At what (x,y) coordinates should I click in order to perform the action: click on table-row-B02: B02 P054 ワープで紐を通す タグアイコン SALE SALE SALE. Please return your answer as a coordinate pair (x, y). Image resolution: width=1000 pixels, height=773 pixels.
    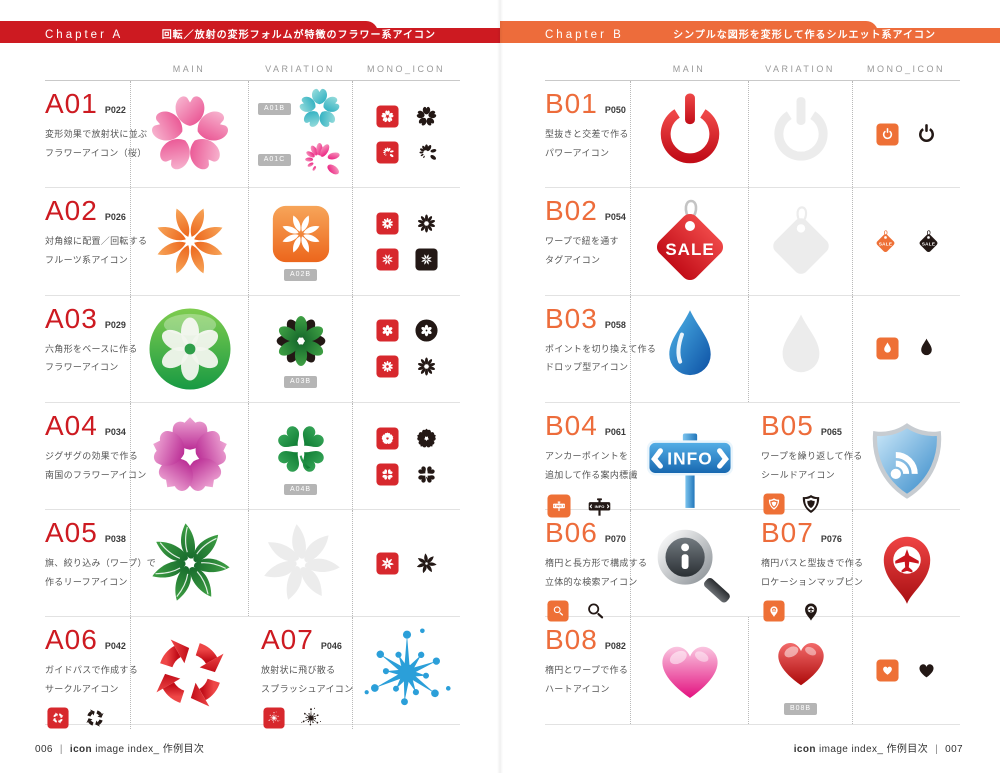
    Looking at the image, I should click on (752, 242).